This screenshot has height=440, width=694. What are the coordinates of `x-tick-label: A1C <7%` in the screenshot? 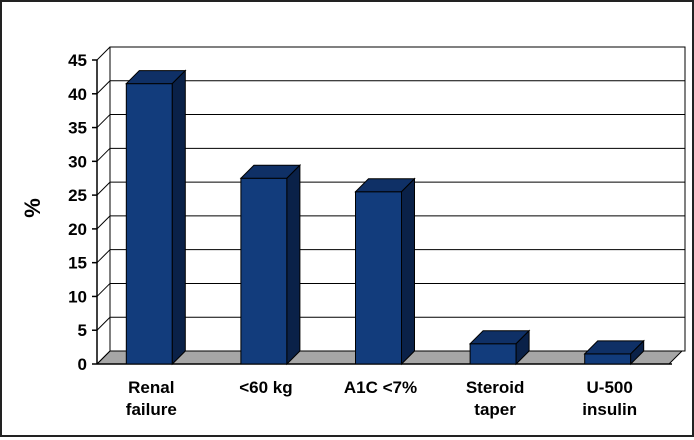 It's located at (380, 387).